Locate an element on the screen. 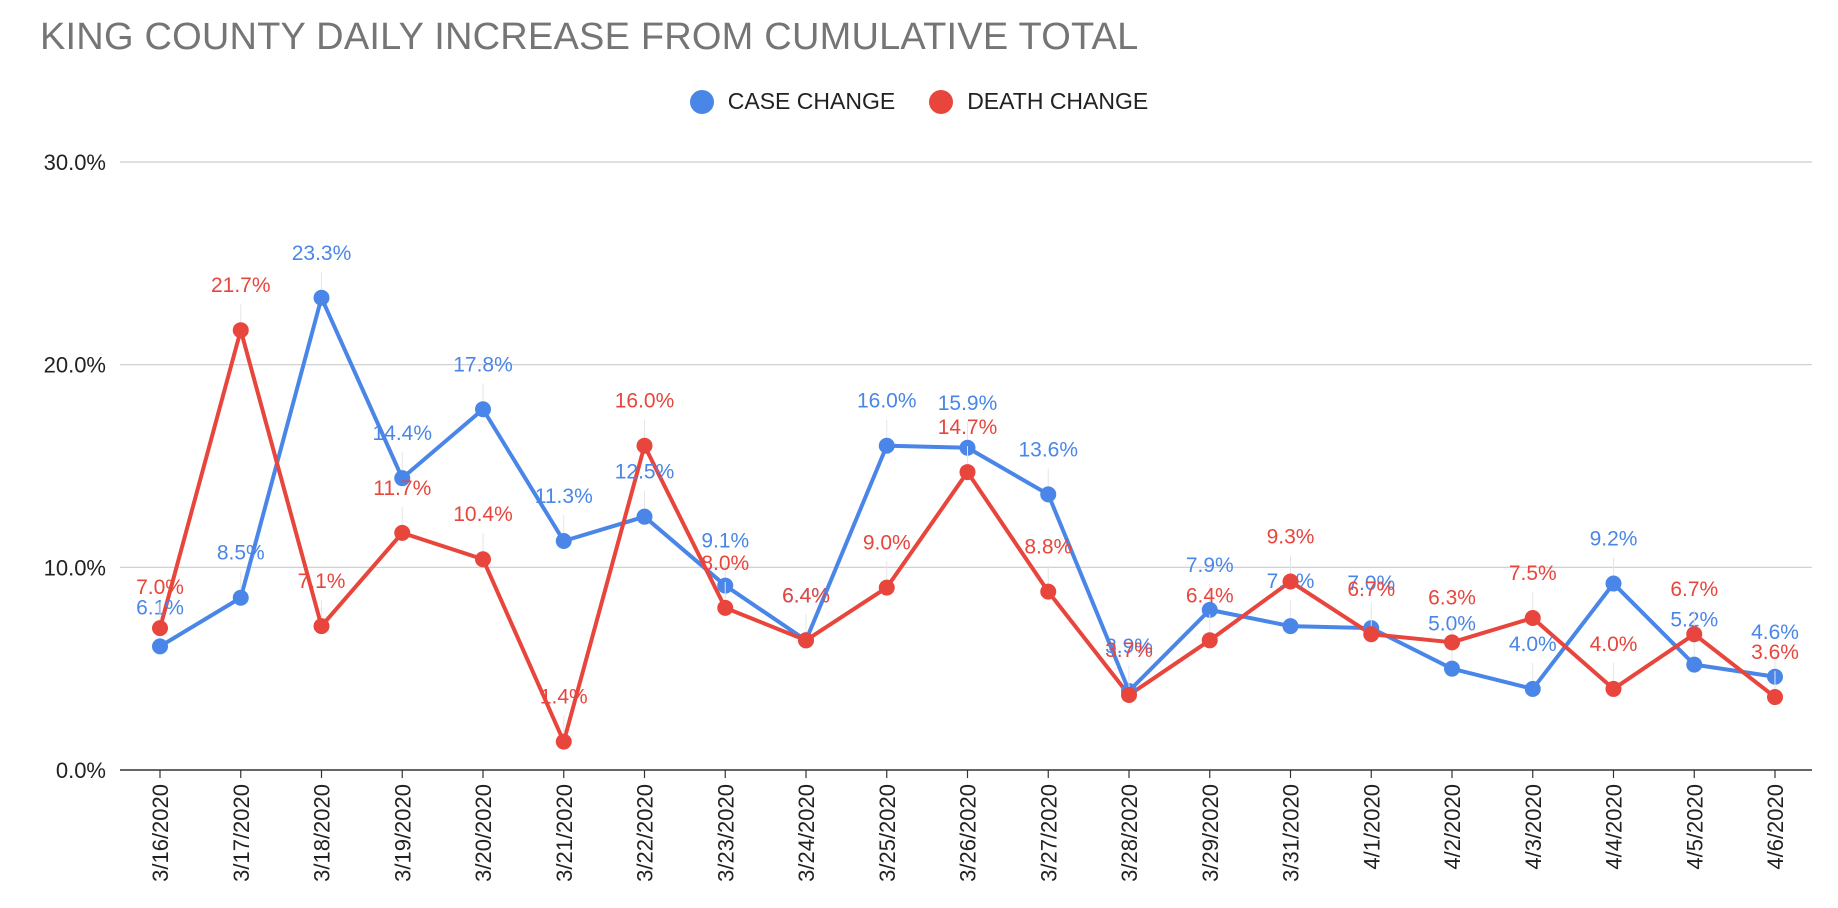  data-label-case: 23.3% is located at coordinates (322, 253).